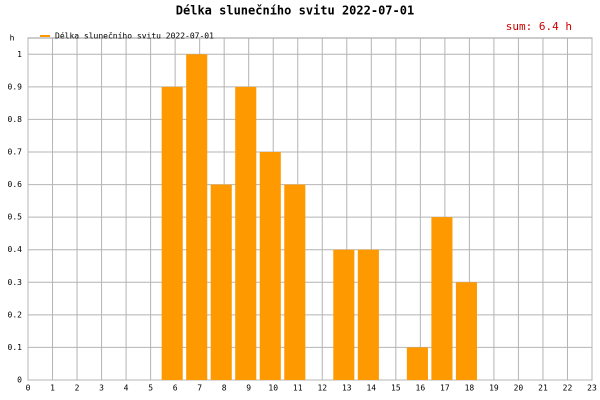 The width and height of the screenshot is (600, 400). Describe the element at coordinates (126, 388) in the screenshot. I see `x-tick-label: 4` at that location.